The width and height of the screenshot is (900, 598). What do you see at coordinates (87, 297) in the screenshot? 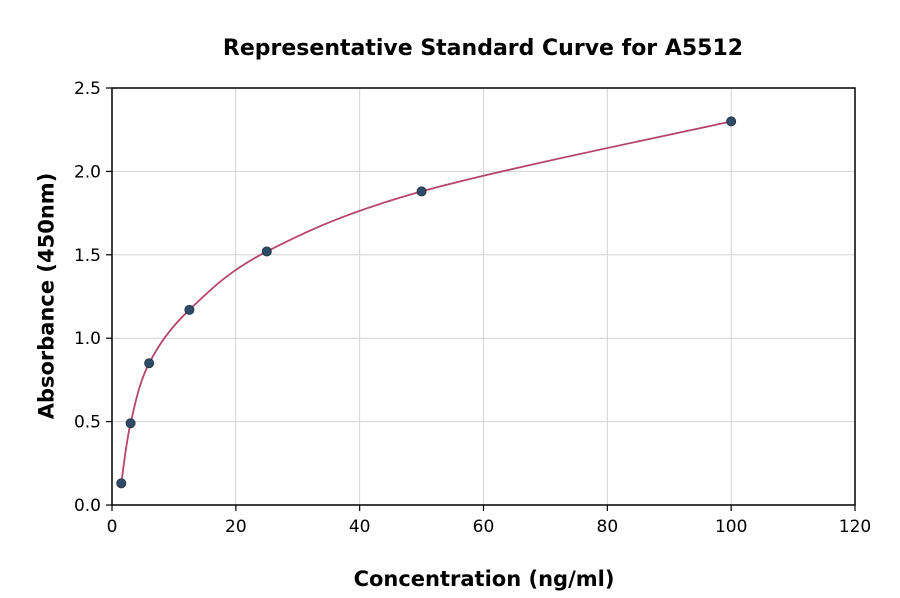
I see `y-tick-labels: 0.0 0.5 1.0 1.5 2.0 2.5` at bounding box center [87, 297].